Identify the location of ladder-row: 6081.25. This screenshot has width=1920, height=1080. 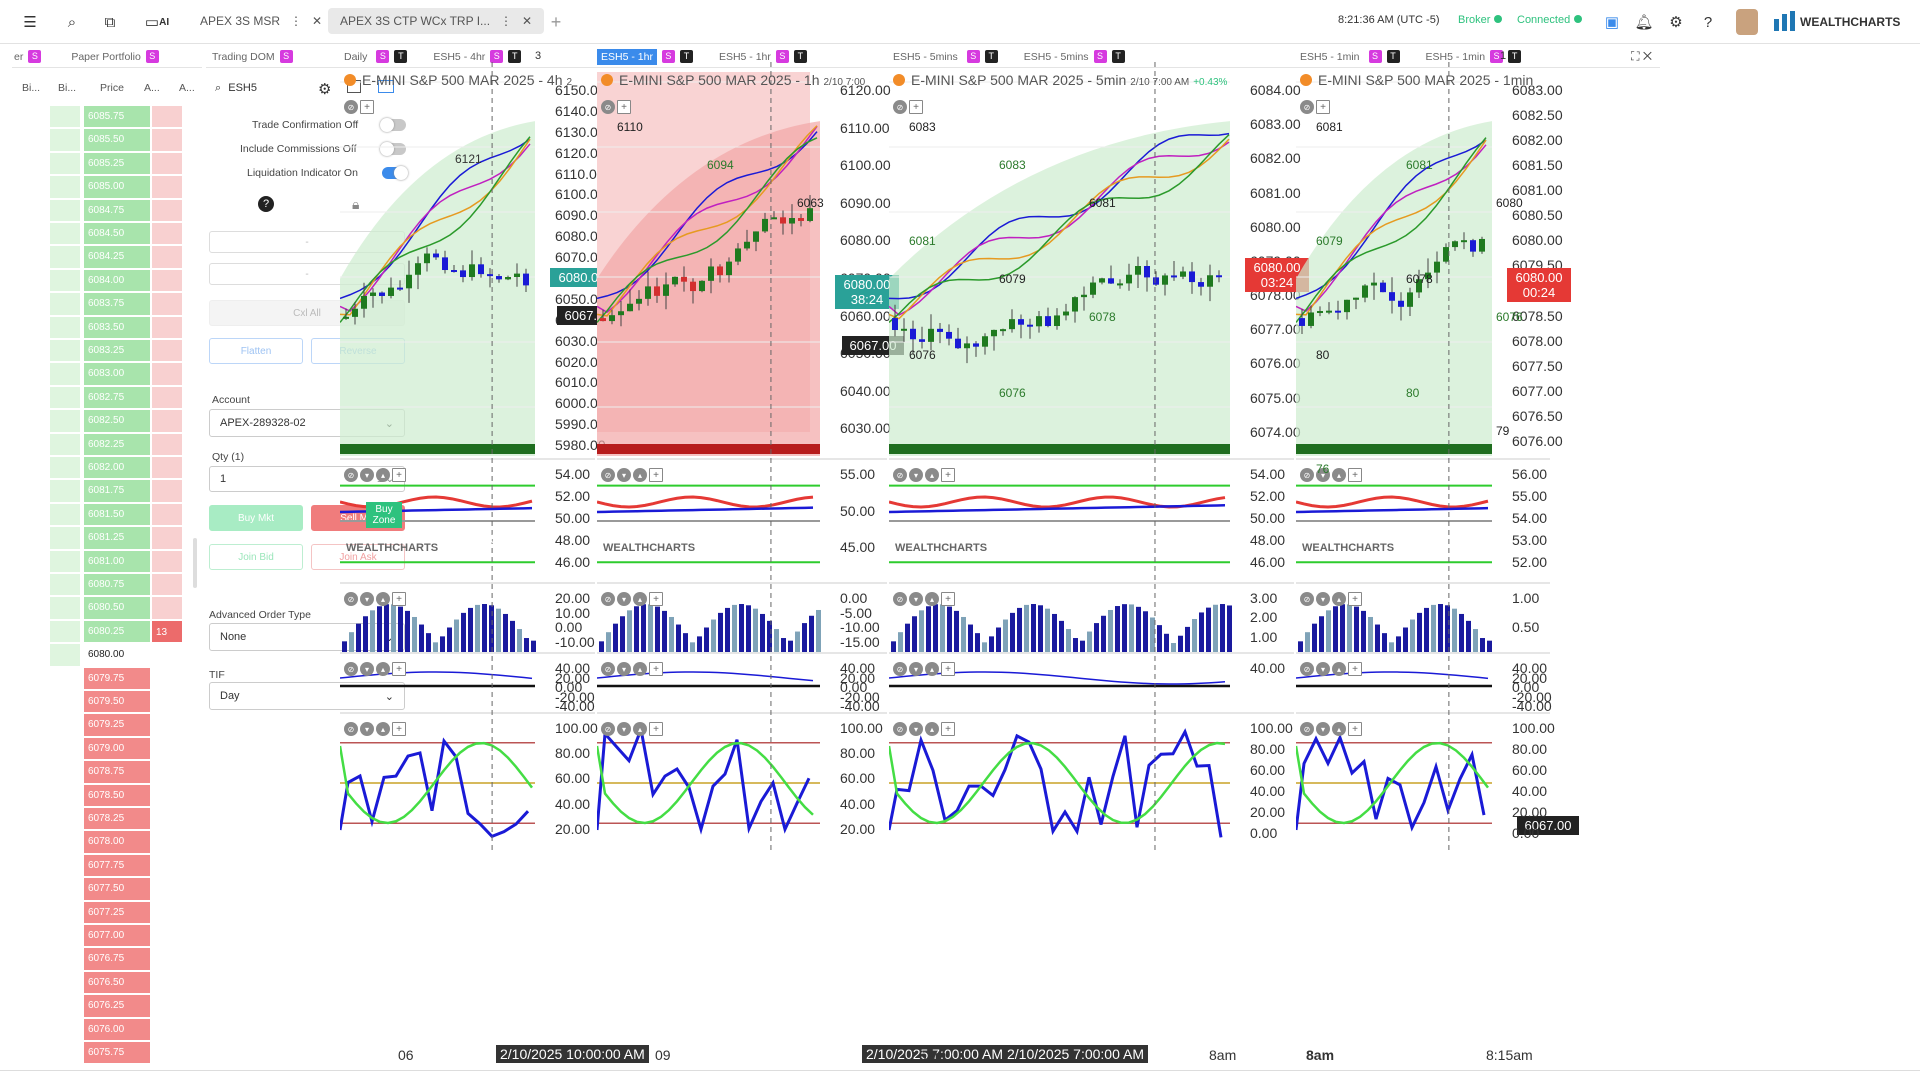
(97, 537).